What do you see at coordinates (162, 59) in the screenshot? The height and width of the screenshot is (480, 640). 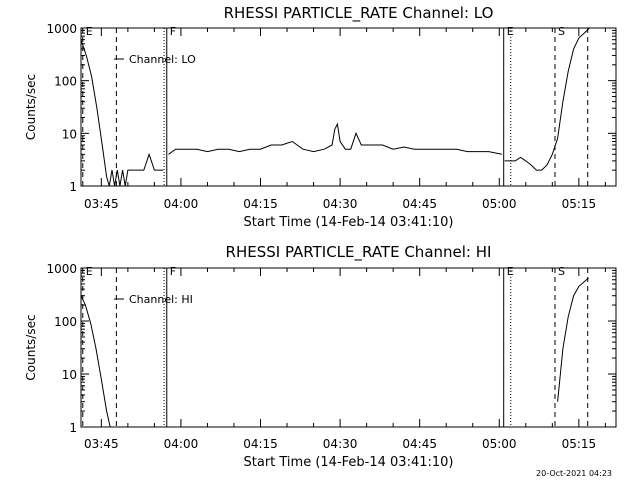 I see `legend-entry: Channel: LO` at bounding box center [162, 59].